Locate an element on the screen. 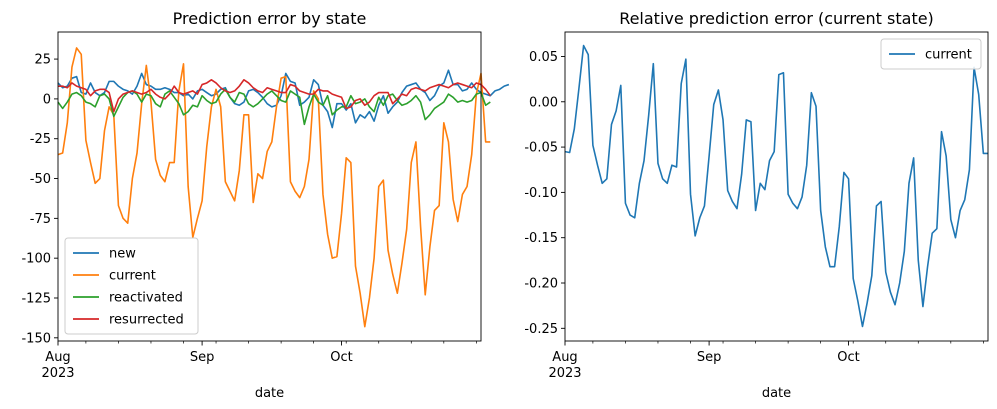 Image resolution: width=997 pixels, height=409 pixels. y-tick-label: -150 is located at coordinates (36, 338).